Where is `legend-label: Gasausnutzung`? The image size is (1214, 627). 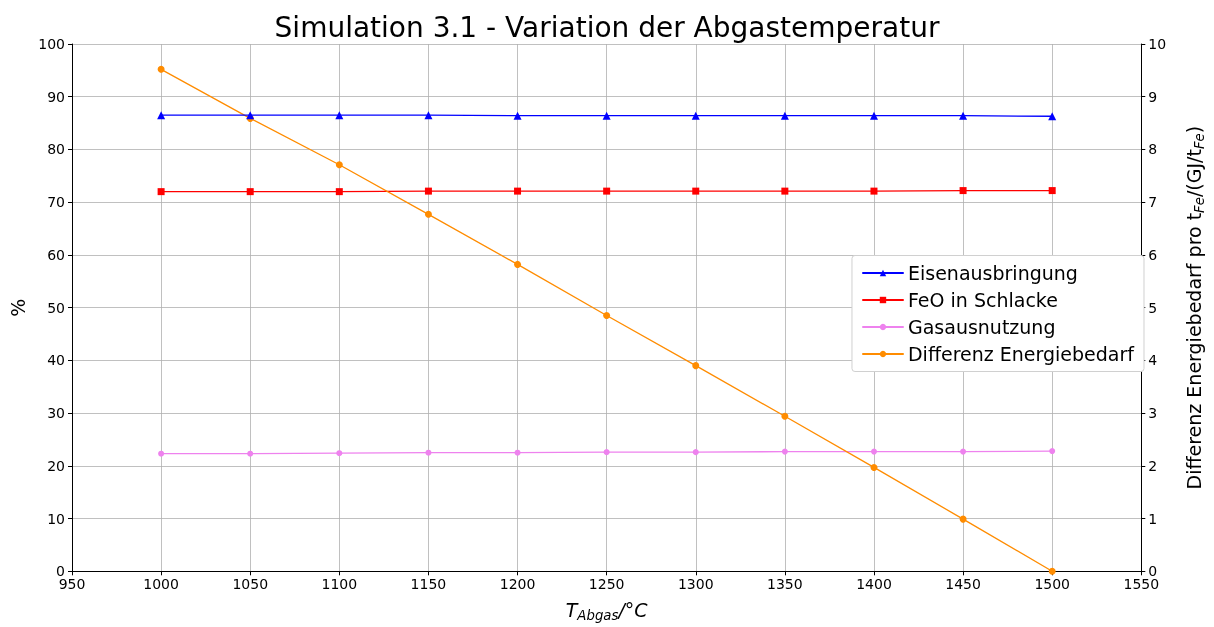
legend-label: Gasausnutzung is located at coordinates (981, 327).